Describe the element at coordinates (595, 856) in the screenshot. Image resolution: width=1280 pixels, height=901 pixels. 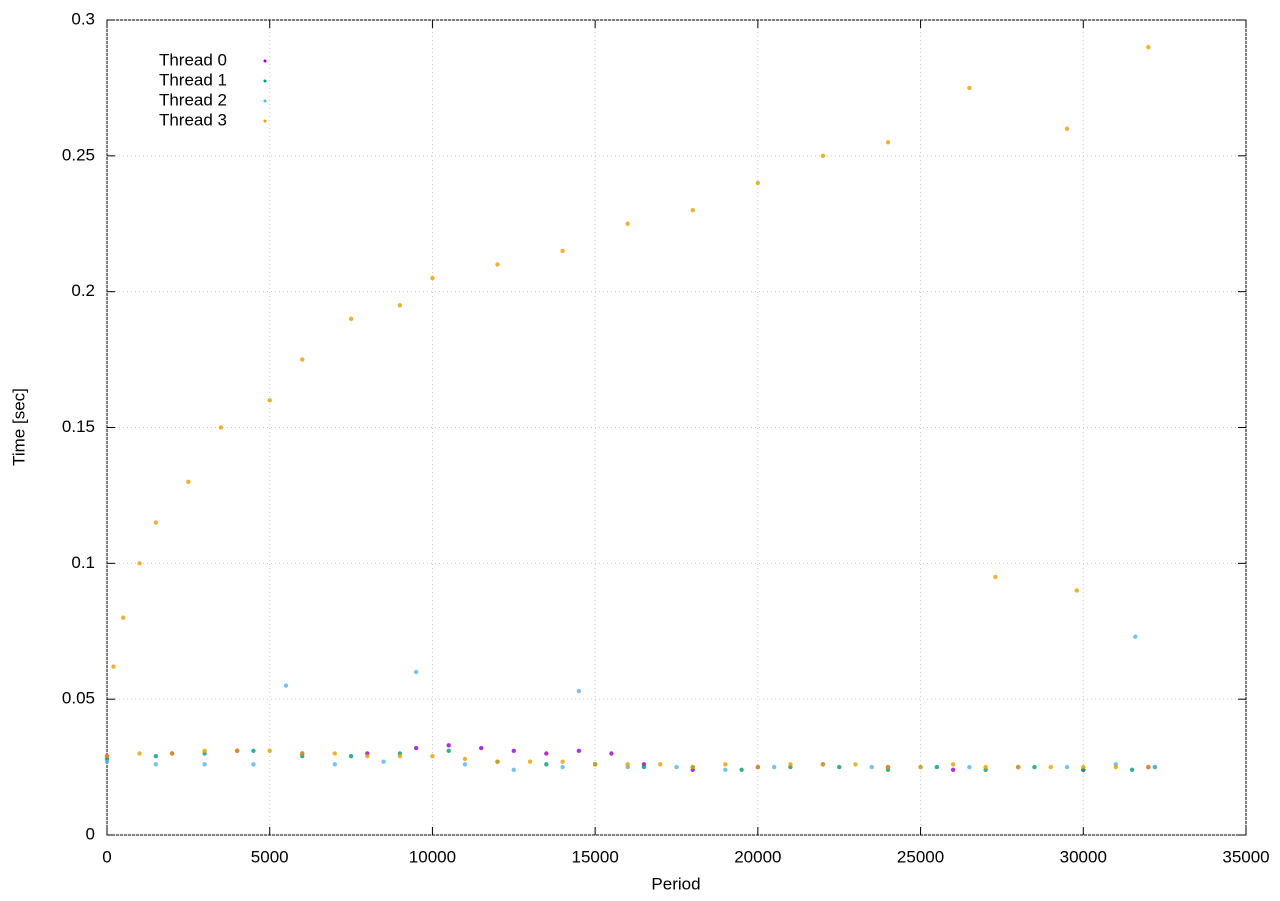
I see `x-tick-label: 15000` at that location.